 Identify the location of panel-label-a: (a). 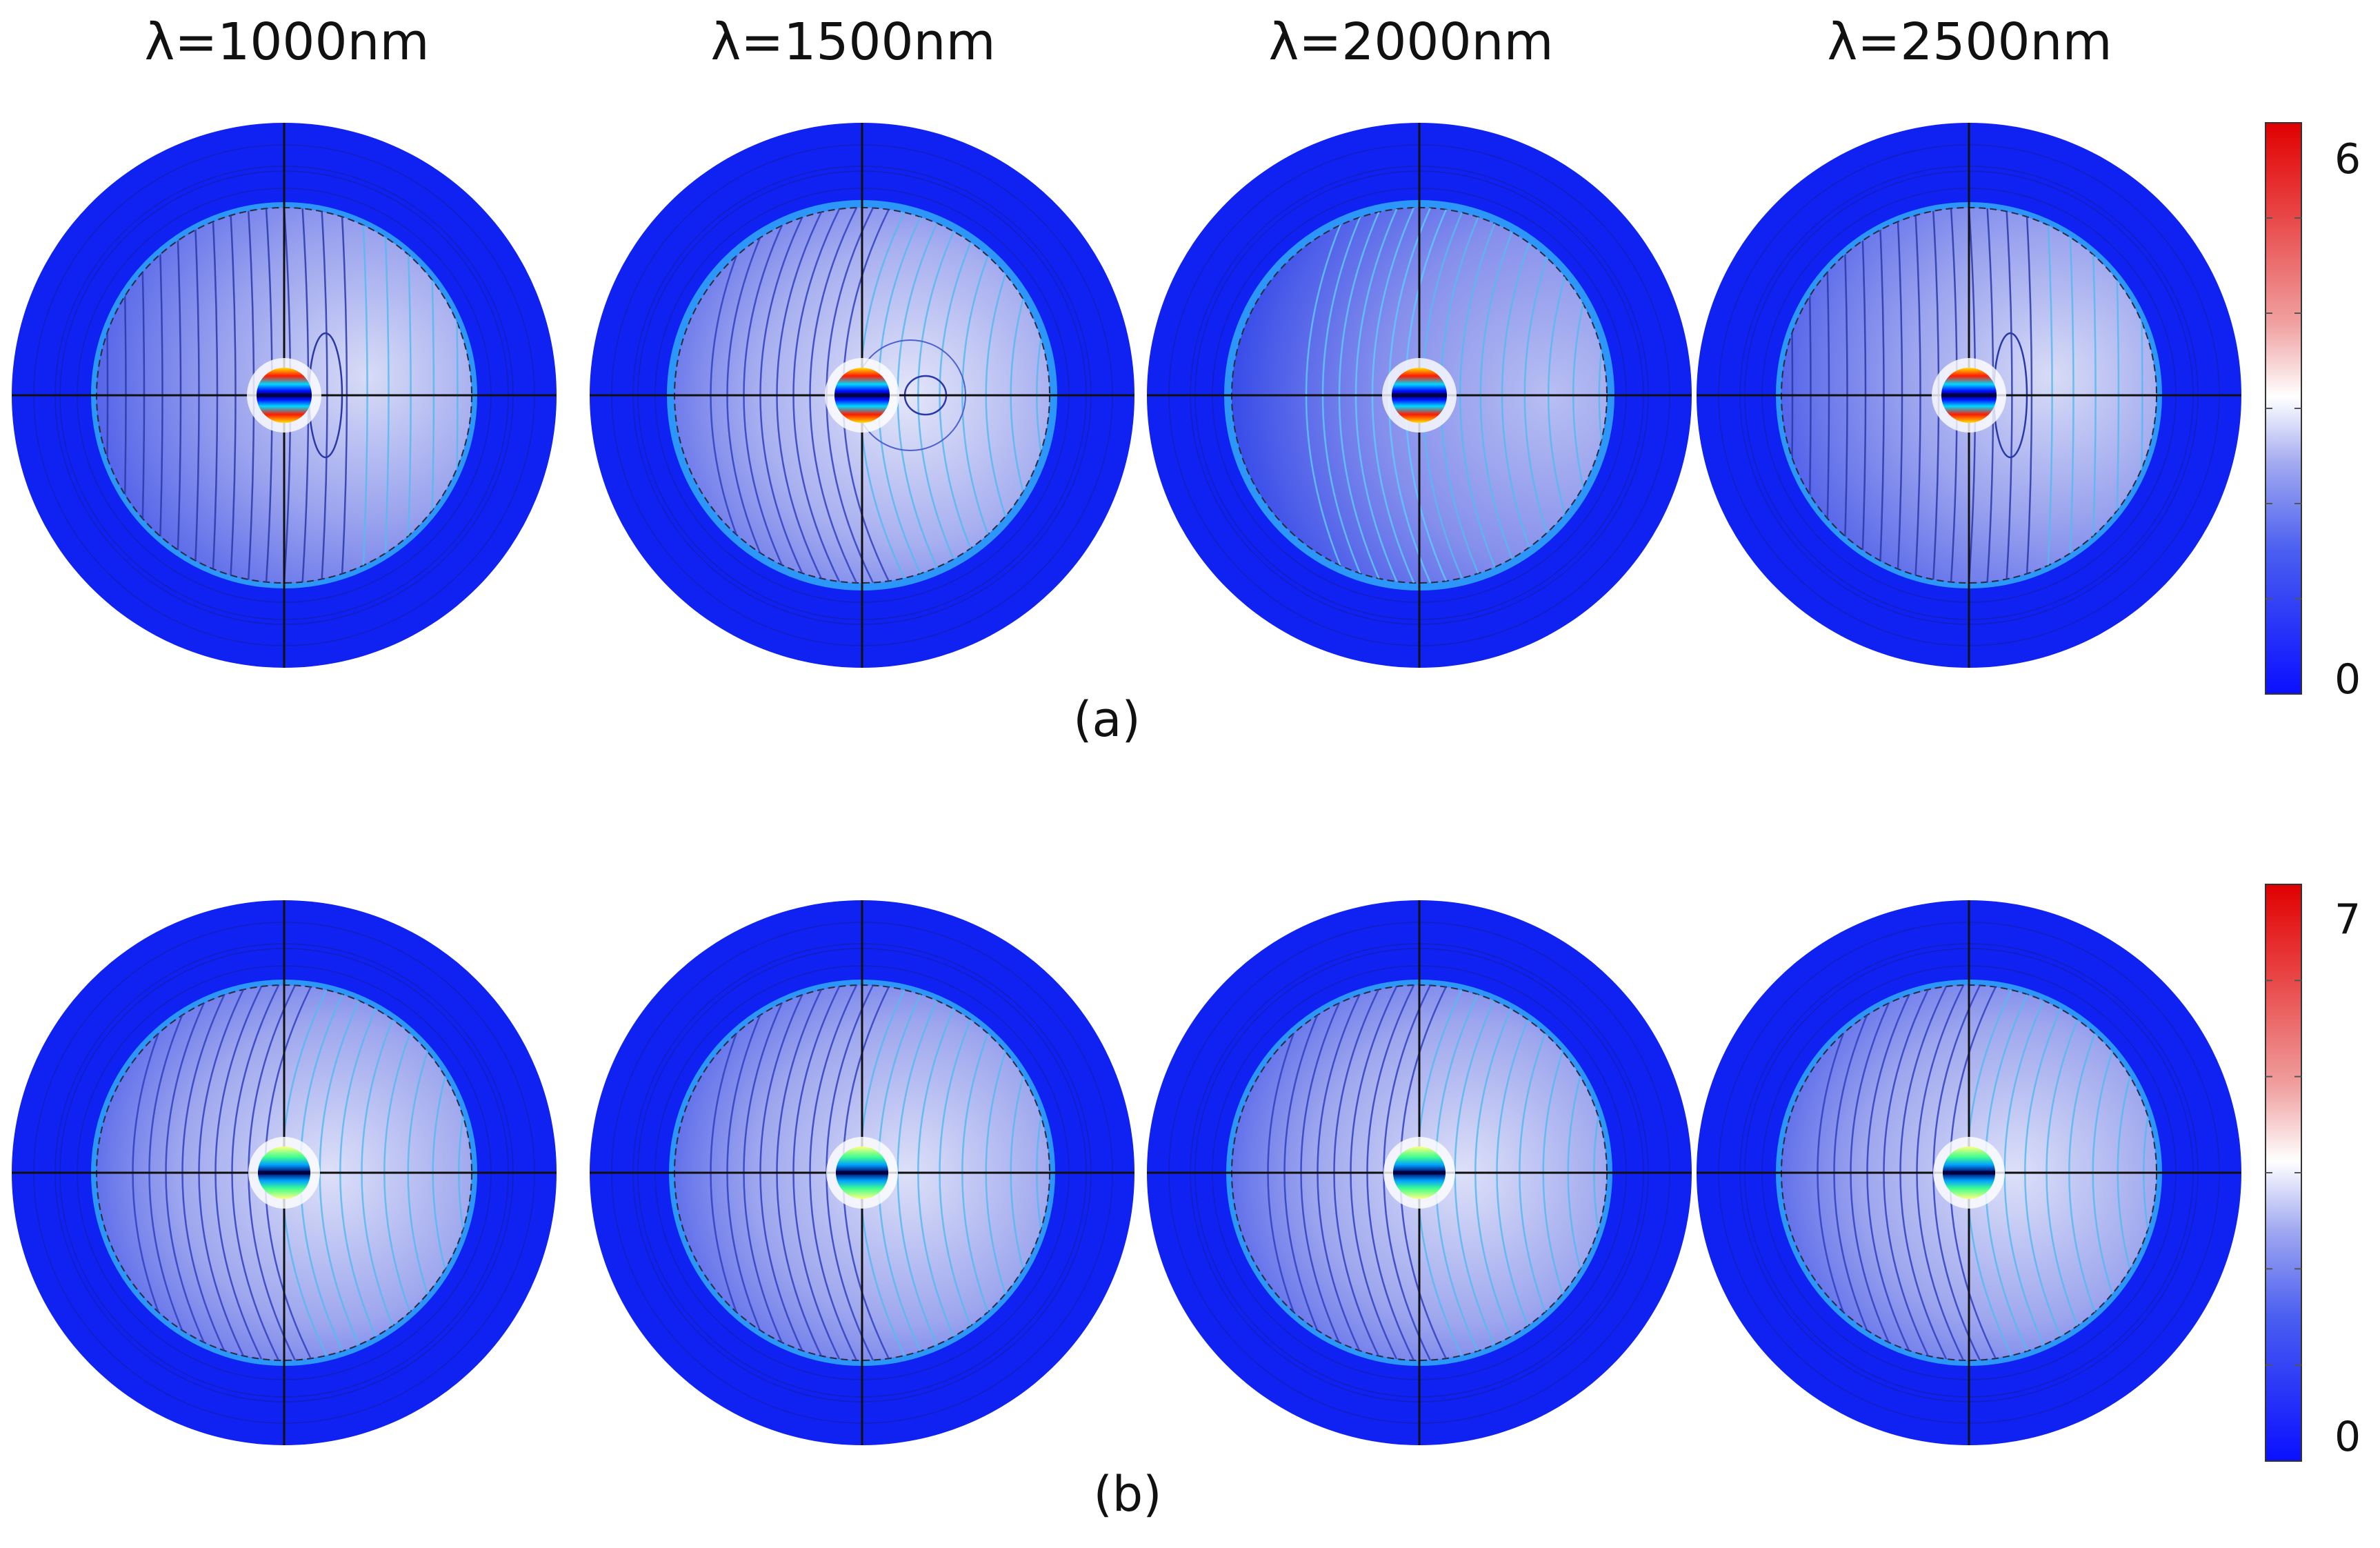
(1107, 719).